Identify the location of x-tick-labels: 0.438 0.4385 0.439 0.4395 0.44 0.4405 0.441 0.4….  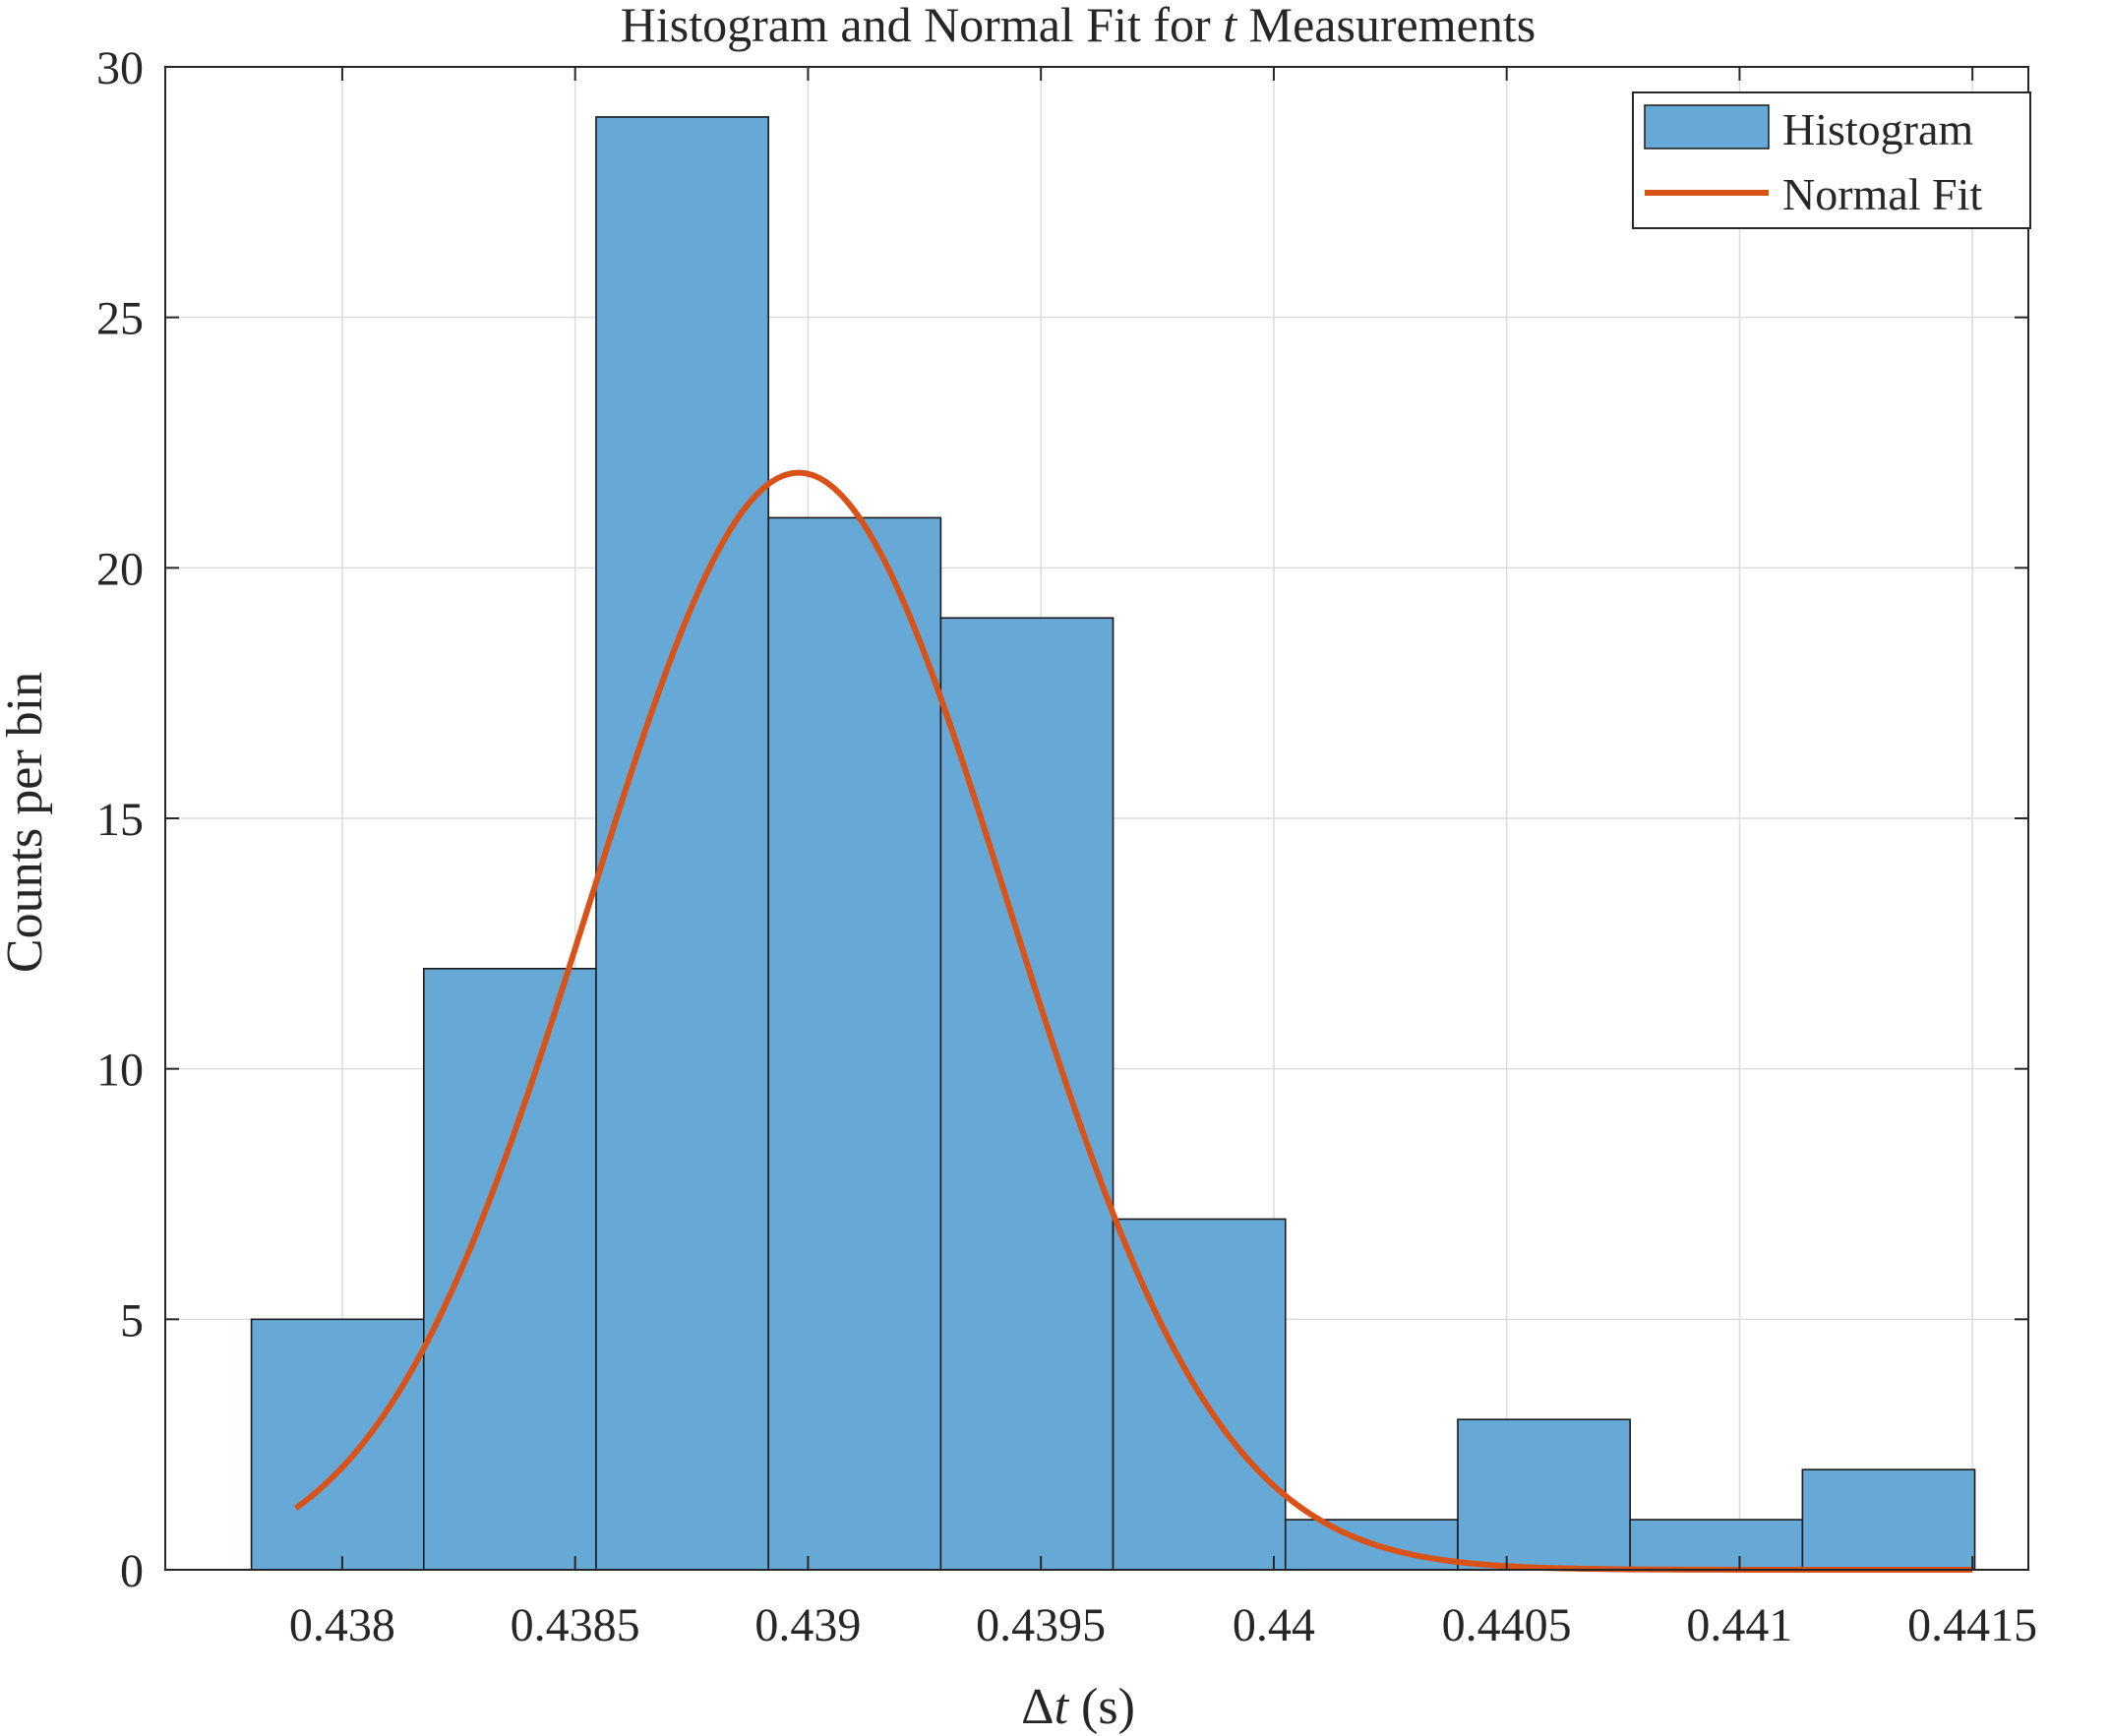
(1163, 1625).